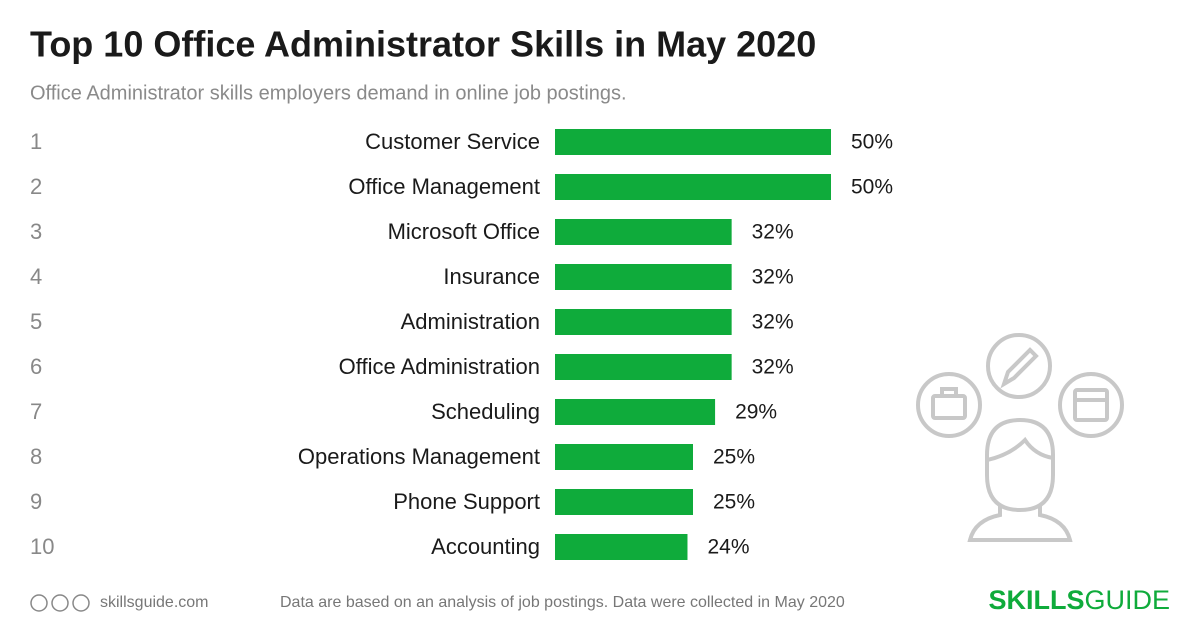 Image resolution: width=1201 pixels, height=631 pixels. I want to click on value-label: 29%, so click(756, 412).